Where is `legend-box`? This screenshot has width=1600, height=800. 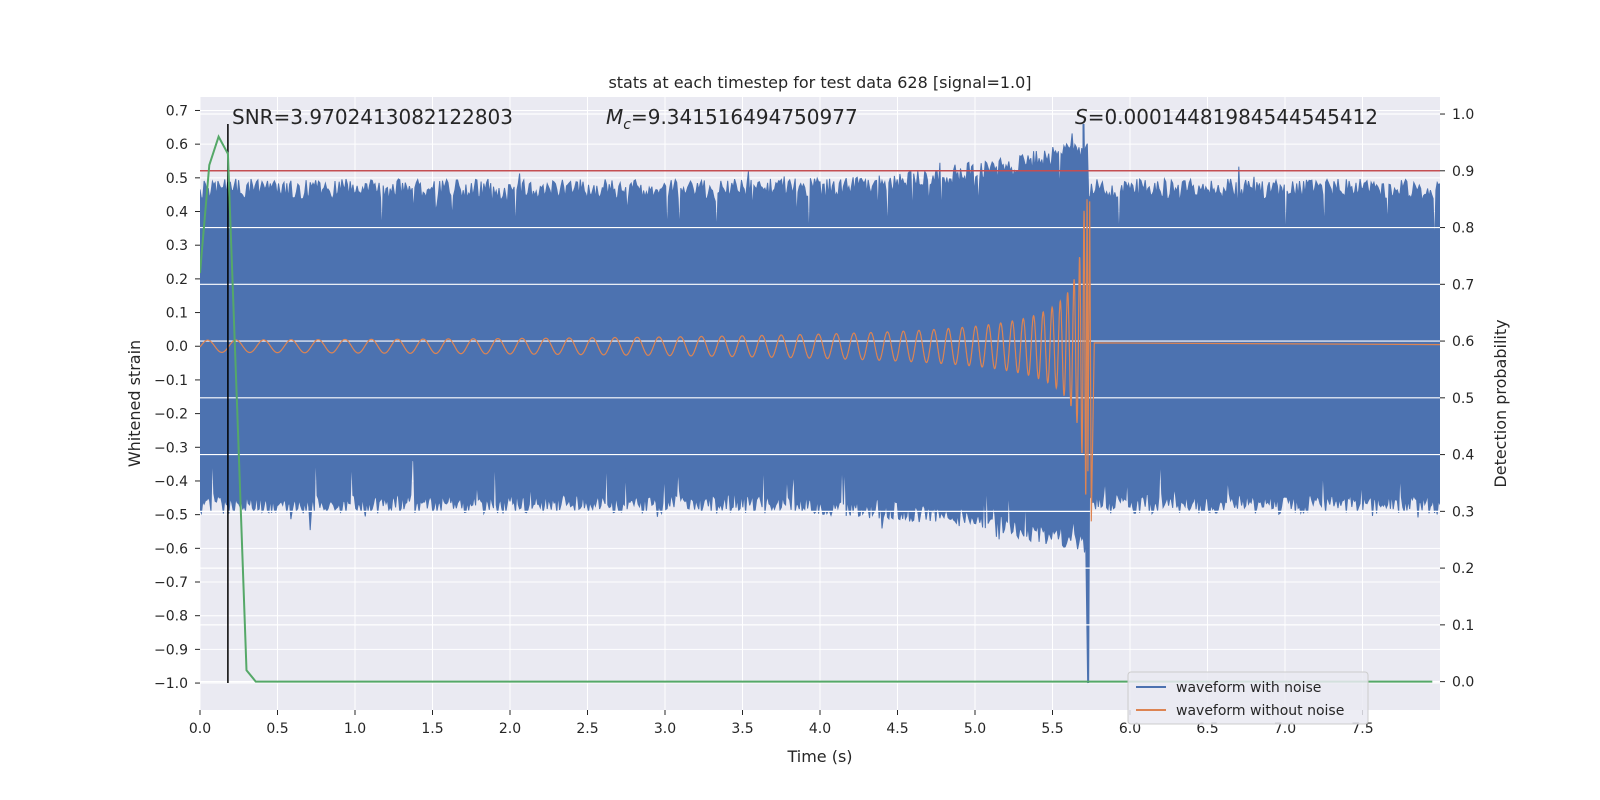 legend-box is located at coordinates (1248, 698).